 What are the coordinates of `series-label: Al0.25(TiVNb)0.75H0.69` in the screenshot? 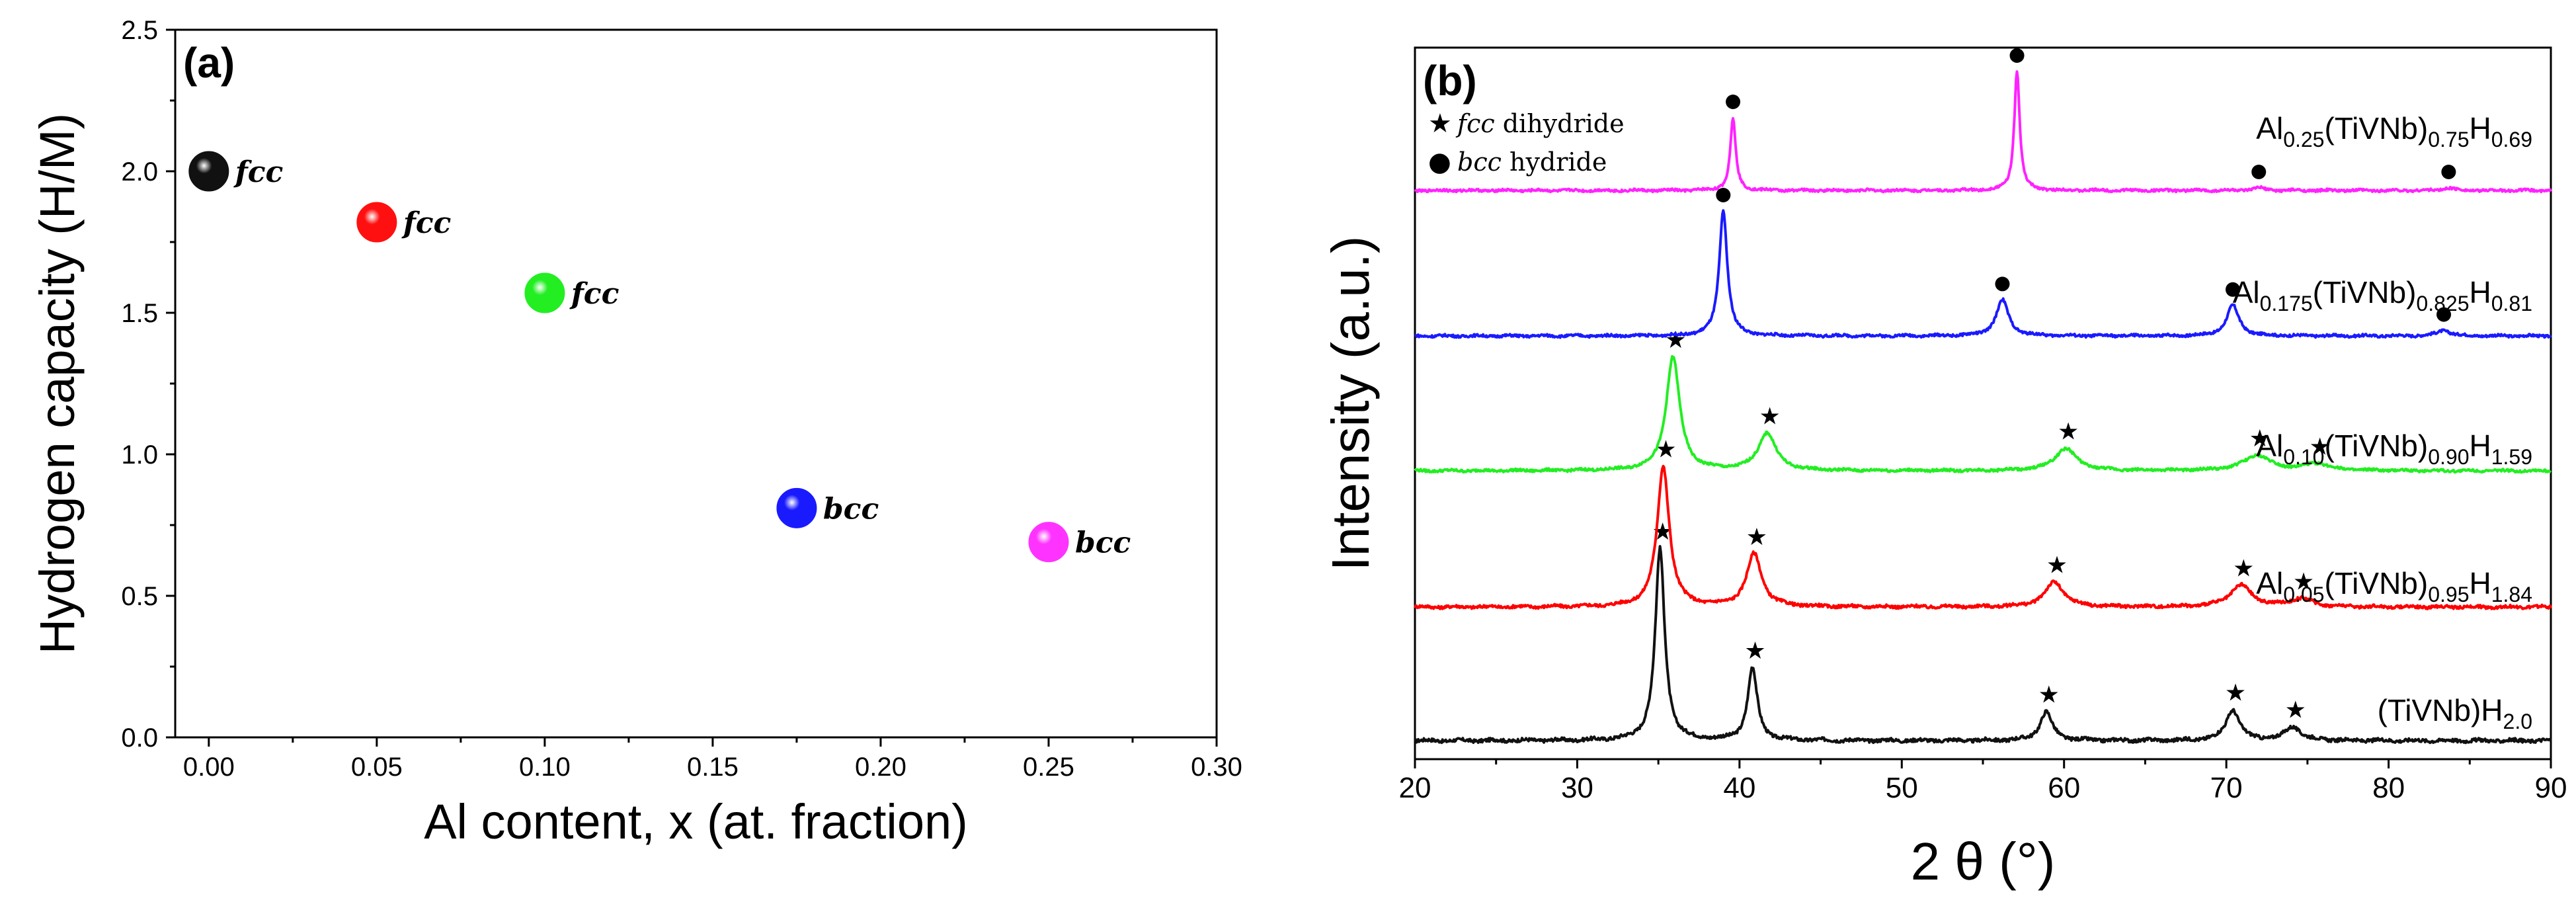 It's located at (2394, 131).